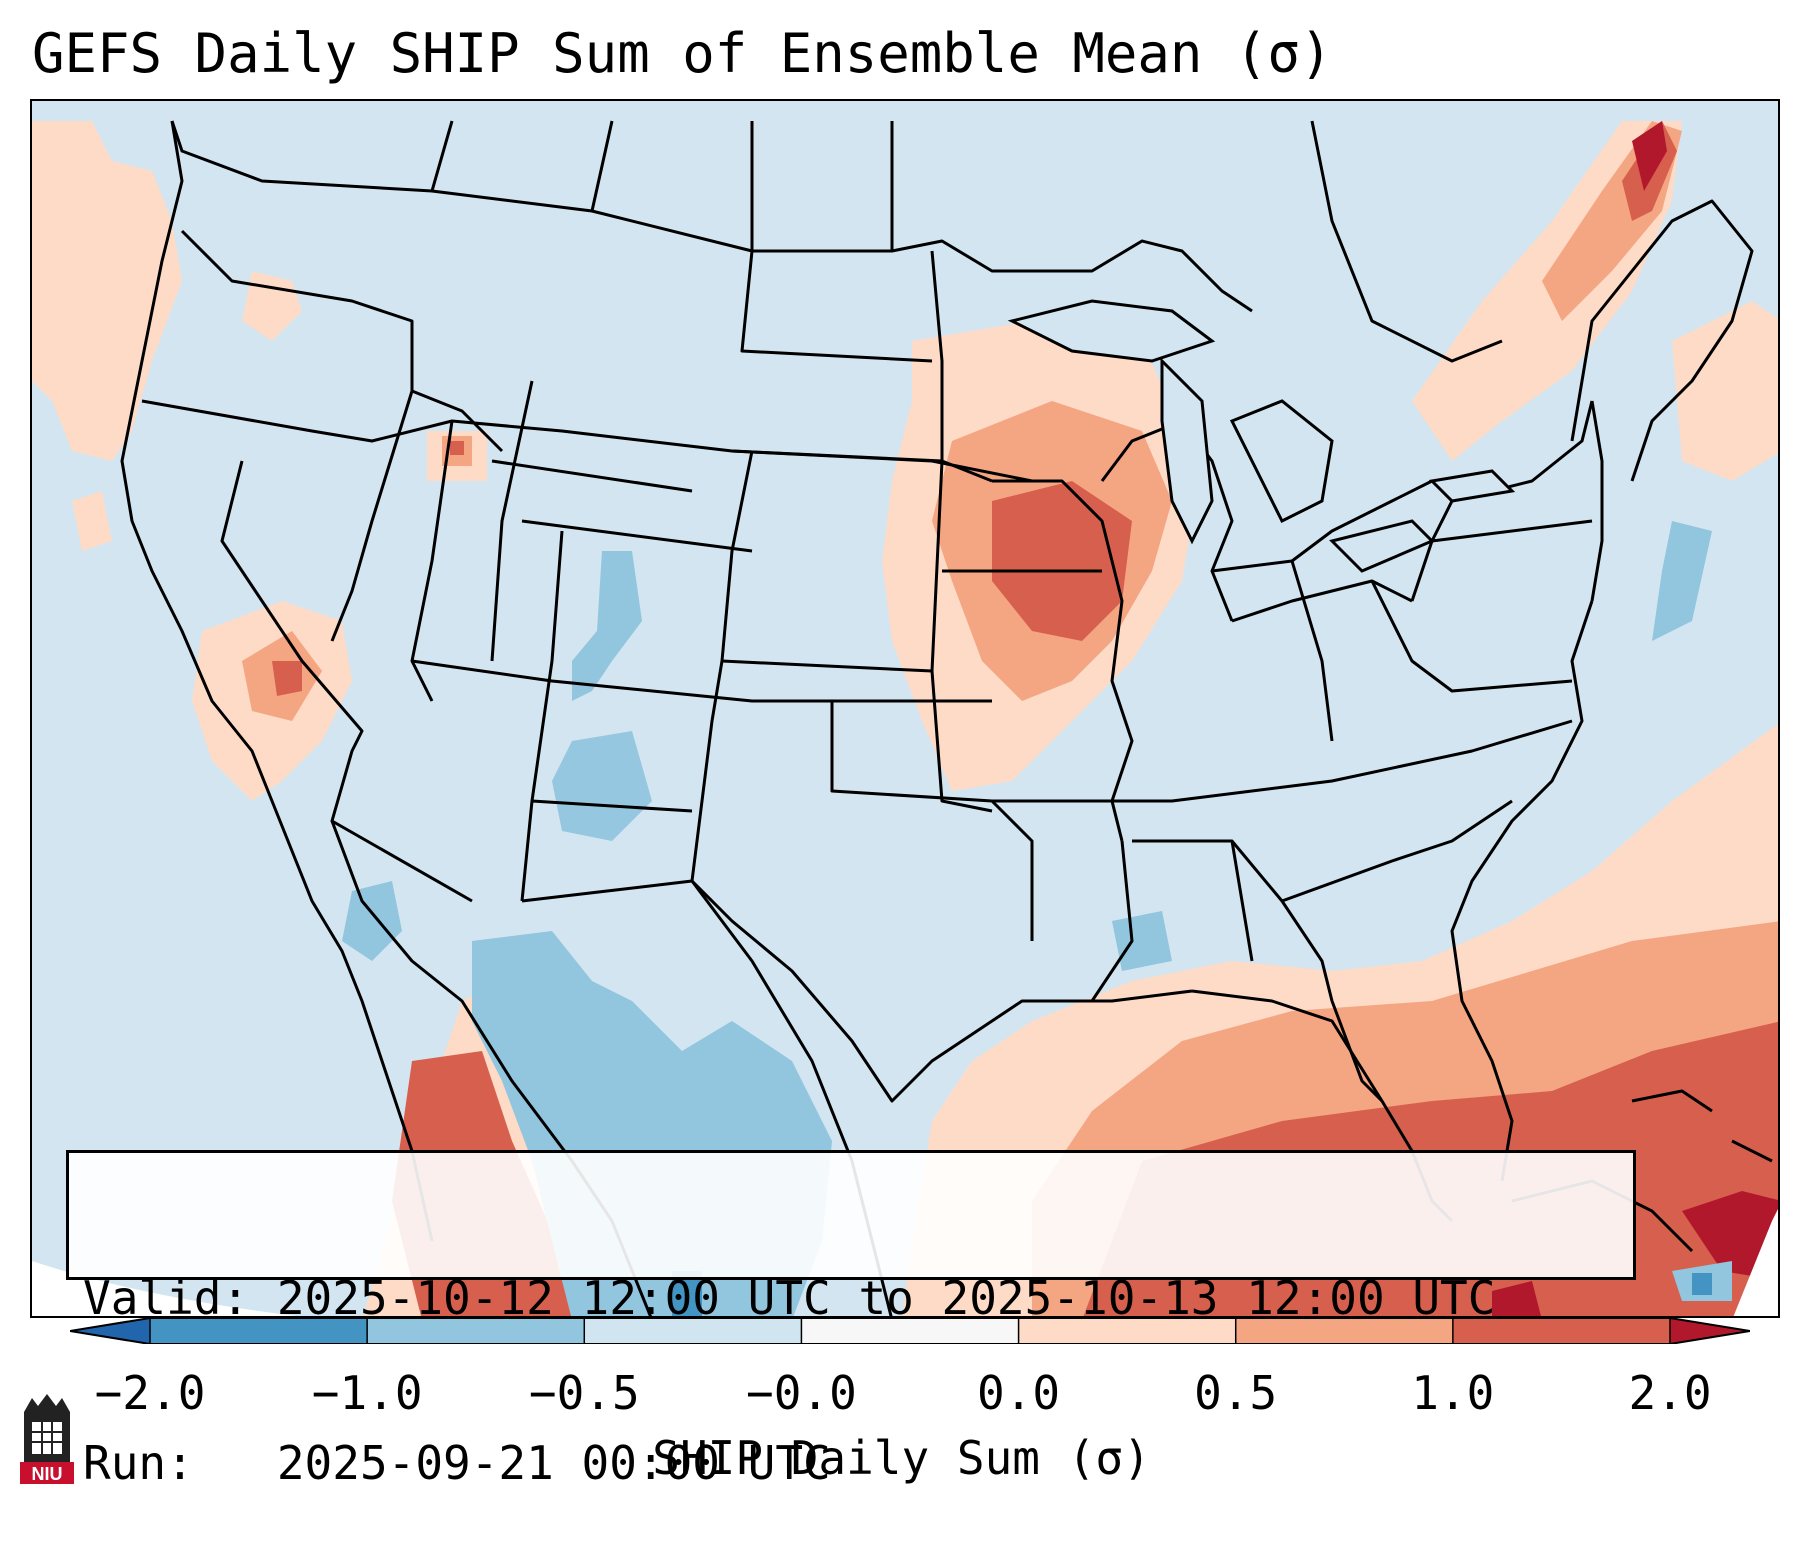  What do you see at coordinates (1670, 1393) in the screenshot?
I see `colorbar-tick-label: 2.0` at bounding box center [1670, 1393].